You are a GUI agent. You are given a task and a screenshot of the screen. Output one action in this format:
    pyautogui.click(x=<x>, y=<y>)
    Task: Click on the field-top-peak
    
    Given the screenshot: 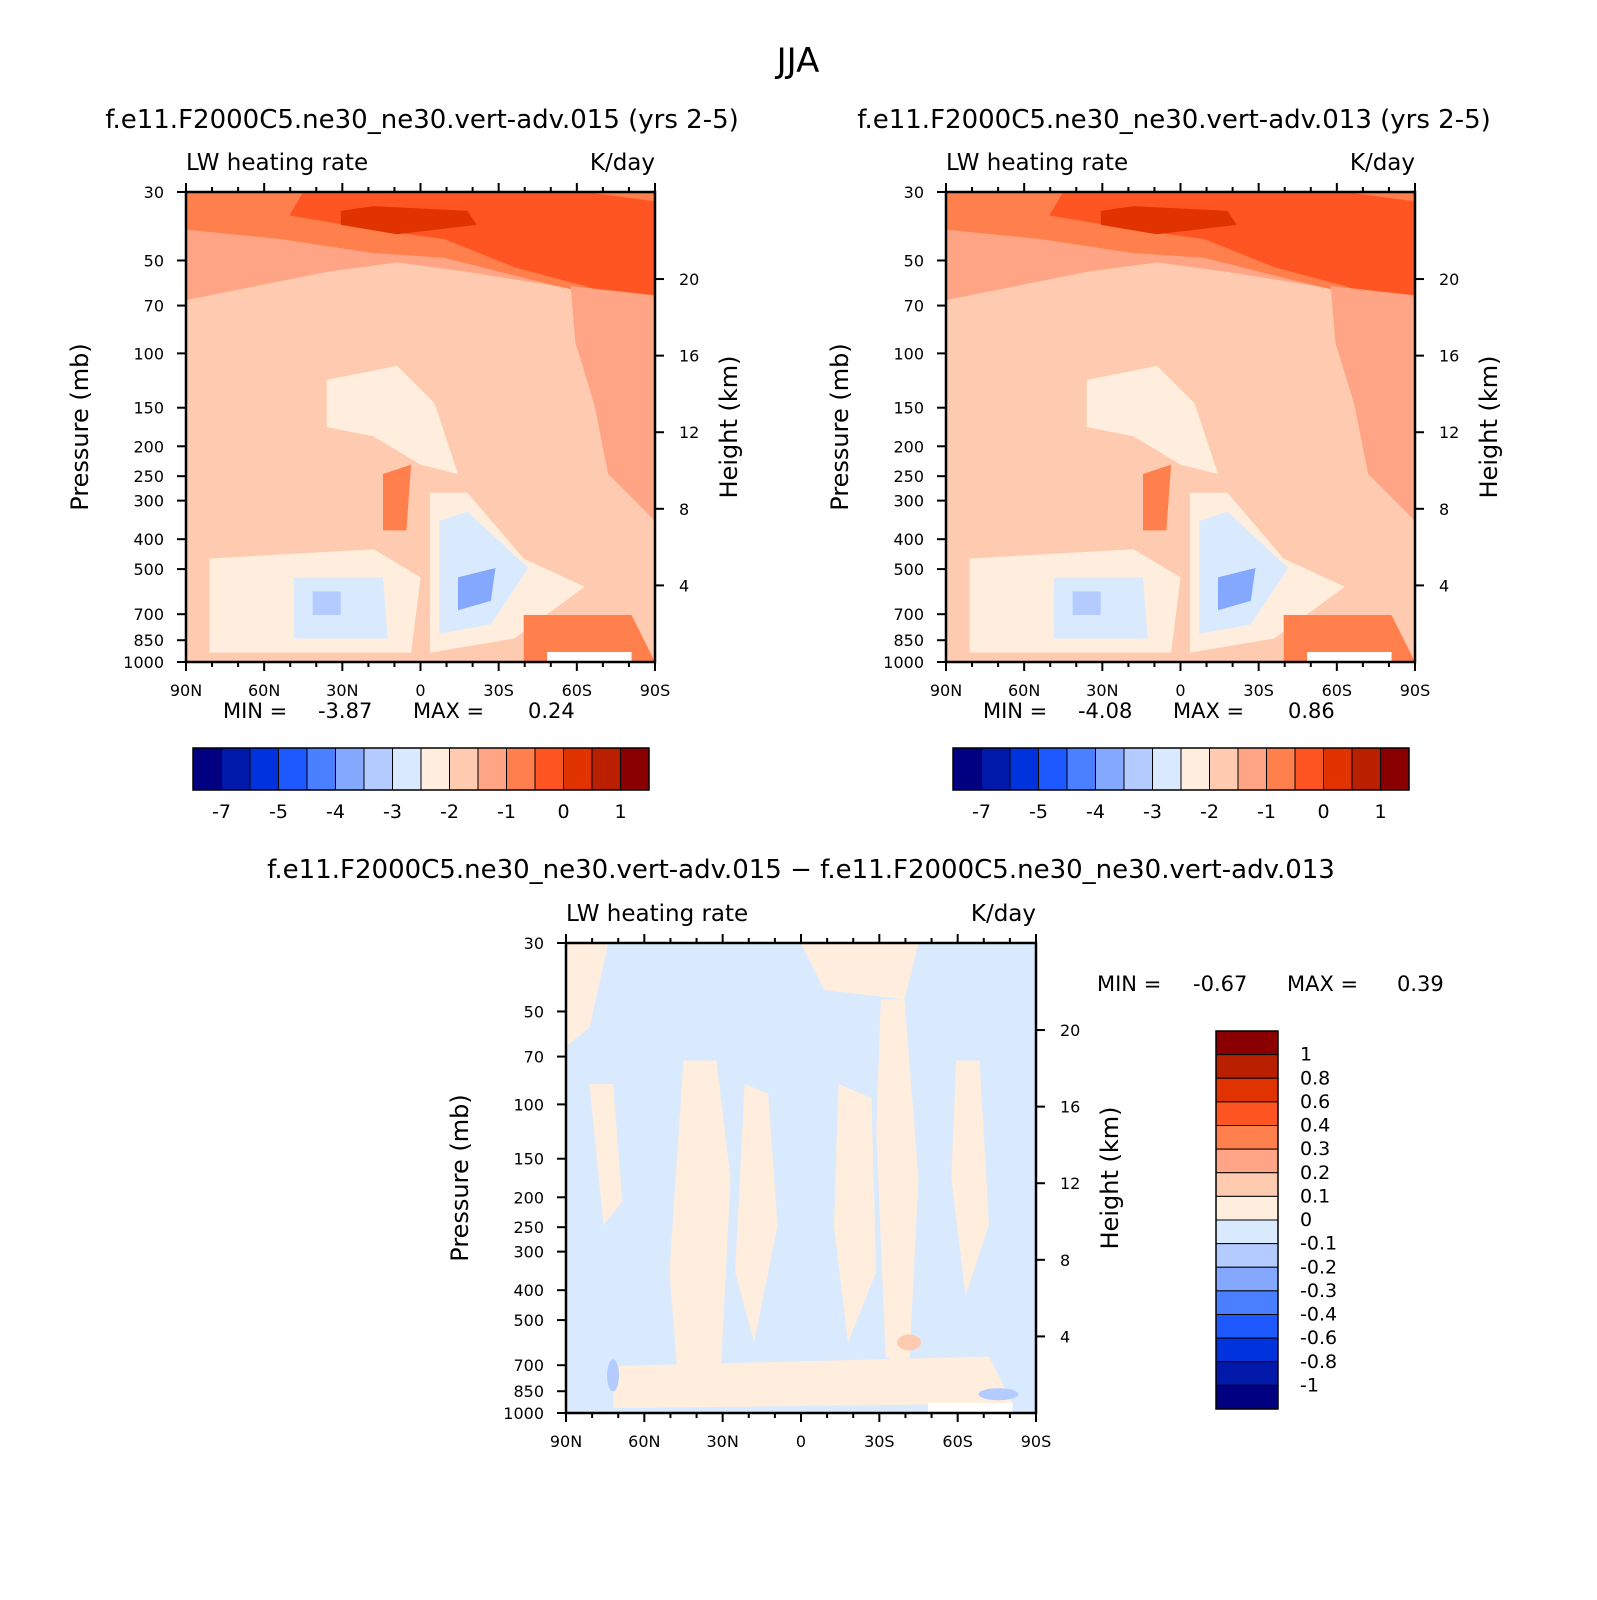 What is the action you would take?
    pyautogui.click(x=408, y=220)
    